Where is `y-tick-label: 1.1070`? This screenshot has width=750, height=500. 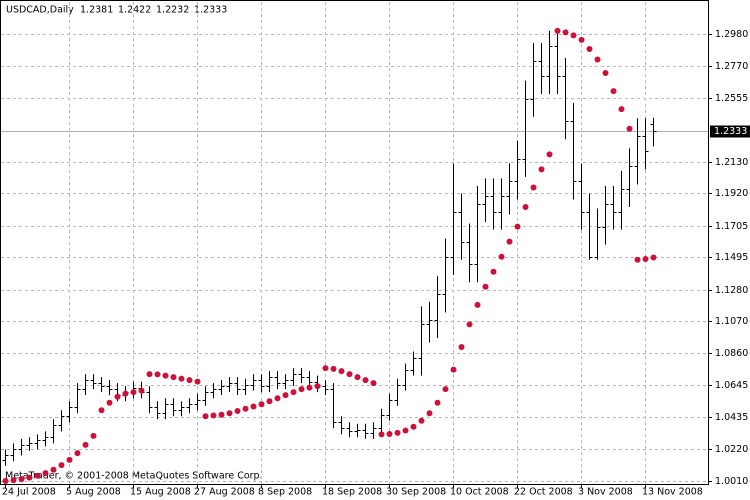 y-tick-label: 1.1070 is located at coordinates (731, 321).